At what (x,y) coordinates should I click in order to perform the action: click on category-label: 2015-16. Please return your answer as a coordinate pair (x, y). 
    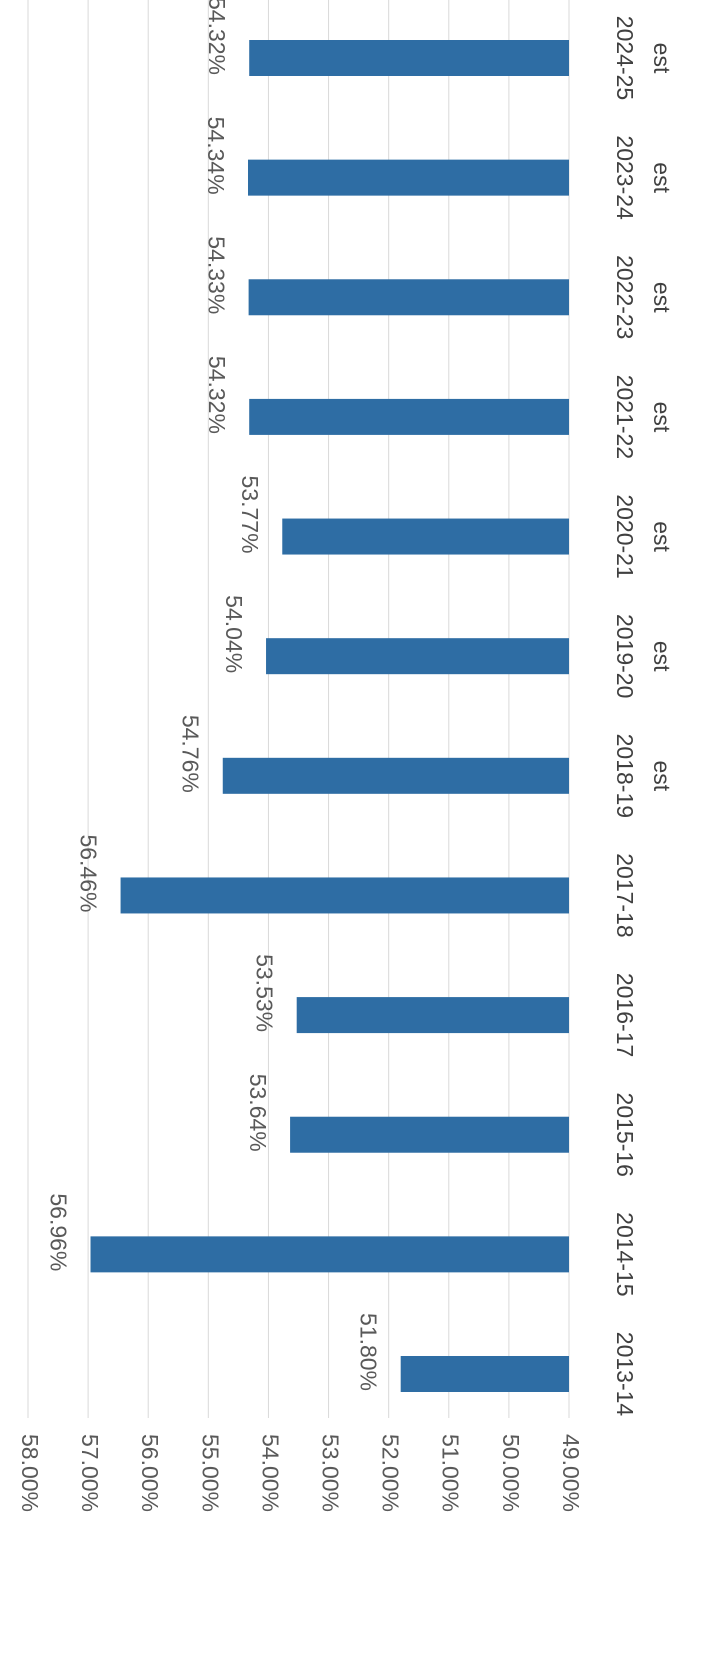
    Looking at the image, I should click on (625, 1135).